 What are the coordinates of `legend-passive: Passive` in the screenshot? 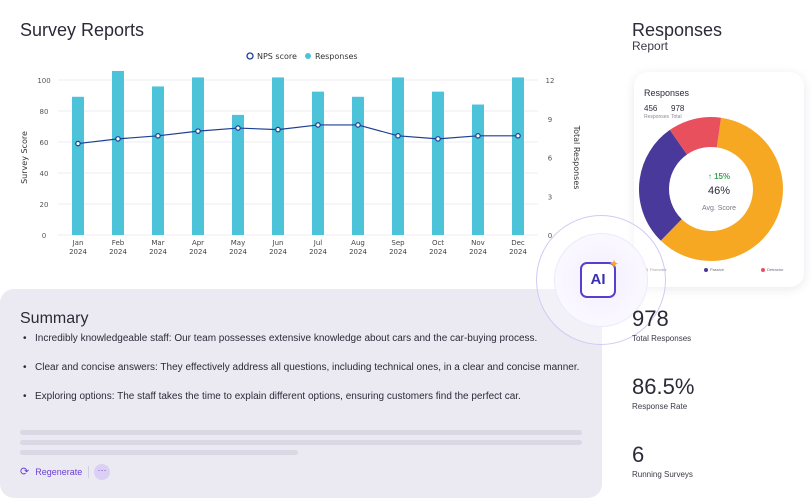 It's located at (714, 269).